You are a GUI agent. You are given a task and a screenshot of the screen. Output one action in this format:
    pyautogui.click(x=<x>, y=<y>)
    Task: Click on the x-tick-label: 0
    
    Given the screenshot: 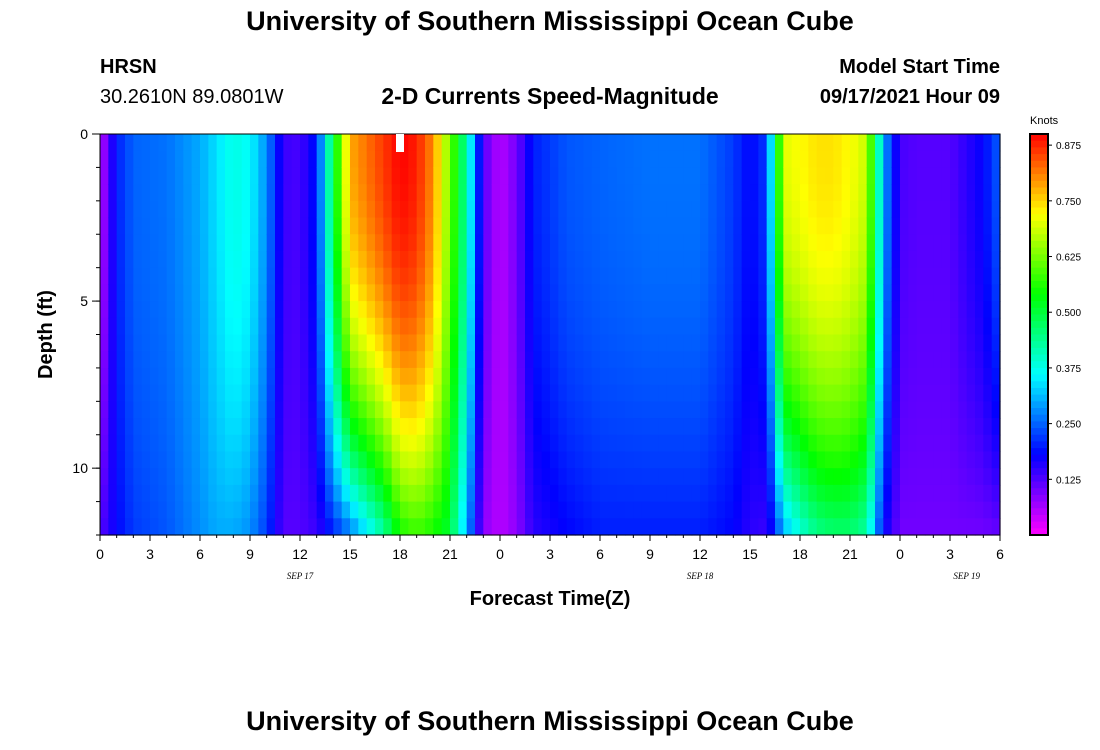 What is the action you would take?
    pyautogui.click(x=900, y=554)
    